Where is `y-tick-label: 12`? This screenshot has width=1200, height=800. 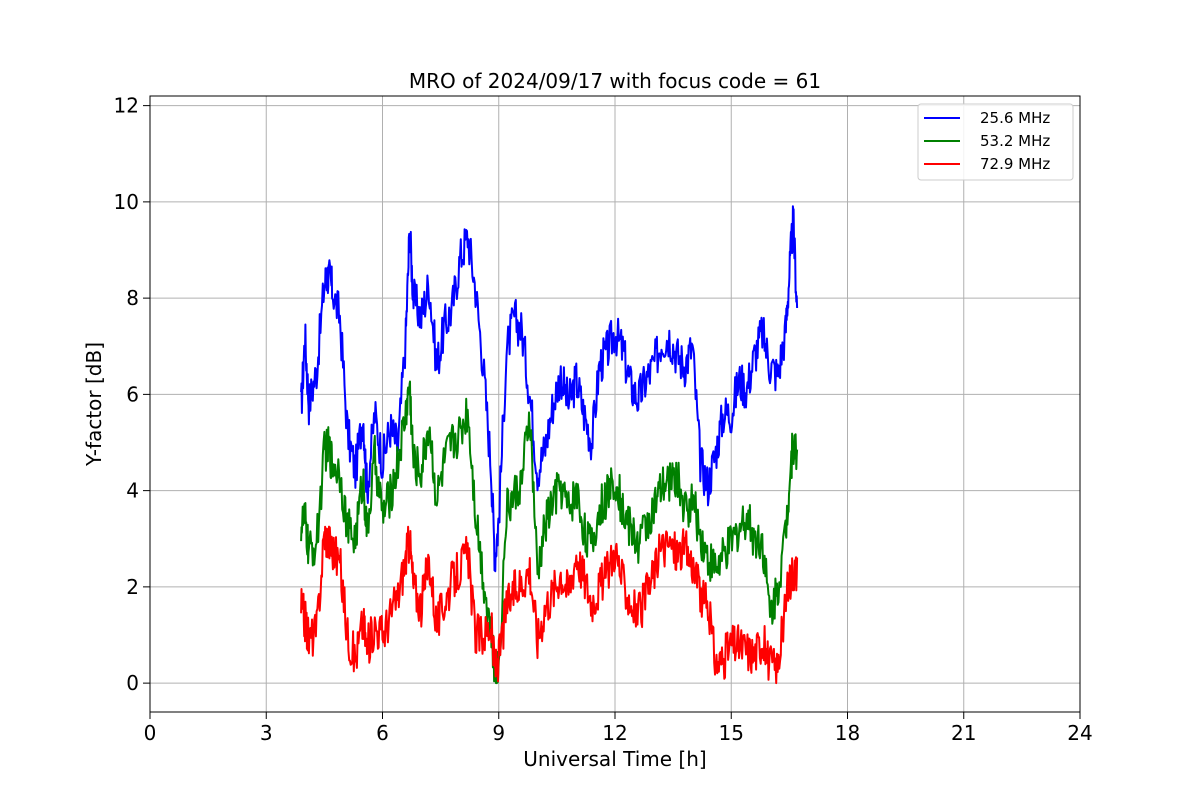
y-tick-label: 12 is located at coordinates (126, 106).